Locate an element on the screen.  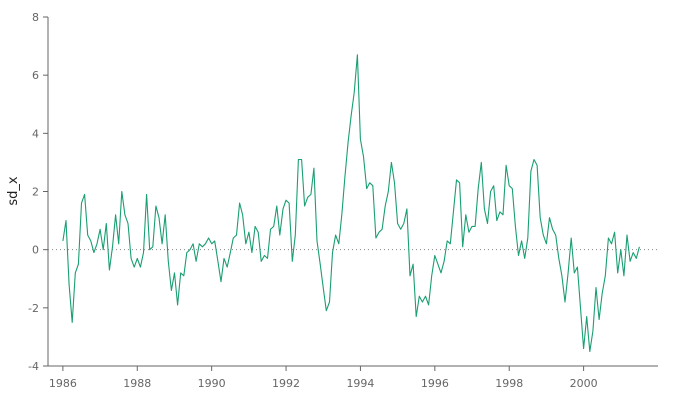
y-tick-label: -2 is located at coordinates (33, 308).